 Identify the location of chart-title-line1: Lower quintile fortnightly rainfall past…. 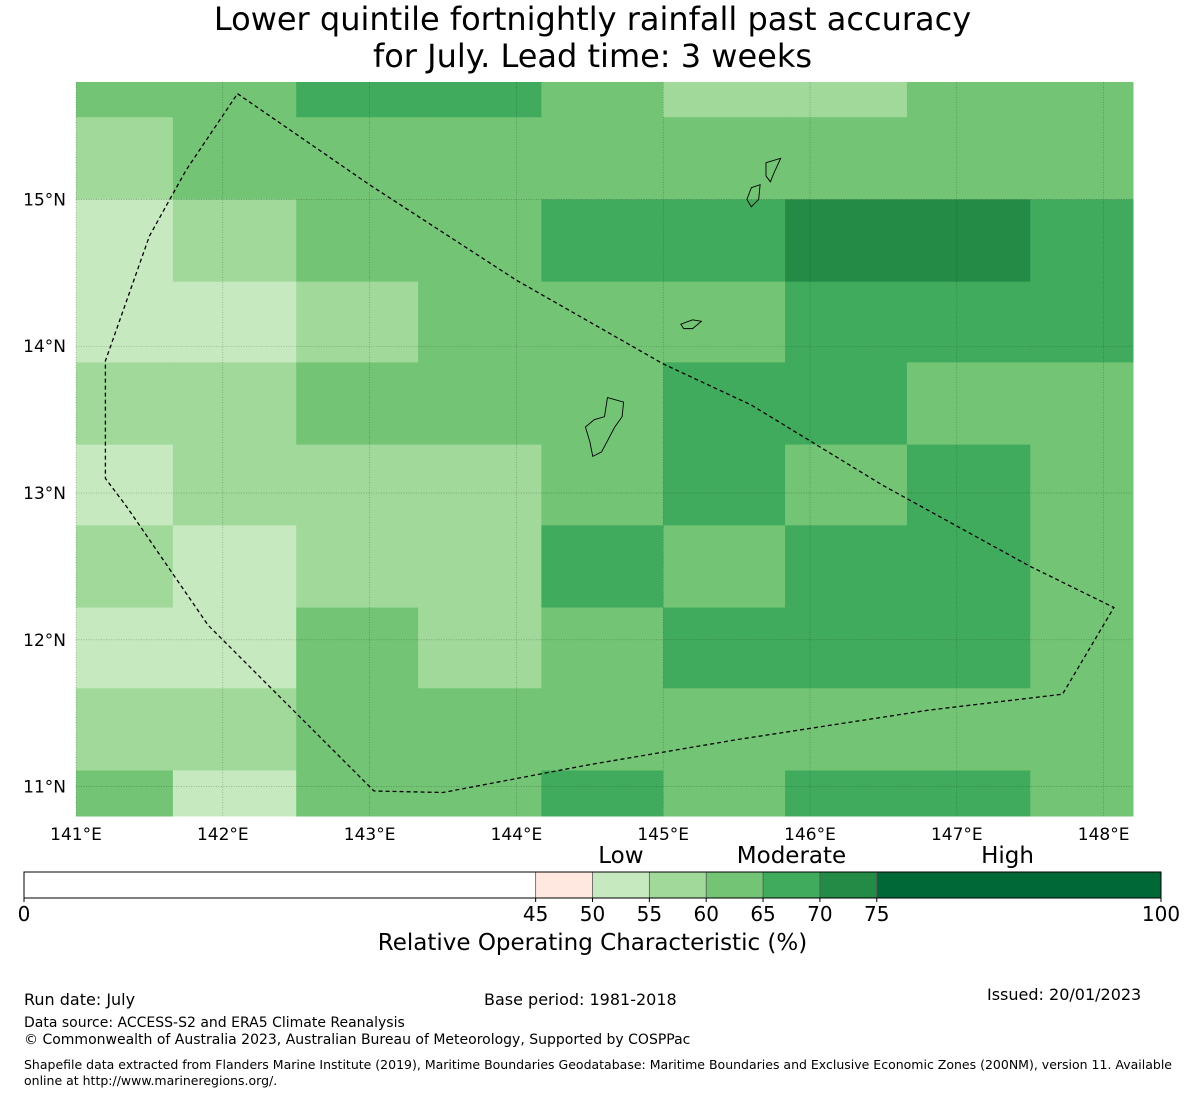
(592, 19).